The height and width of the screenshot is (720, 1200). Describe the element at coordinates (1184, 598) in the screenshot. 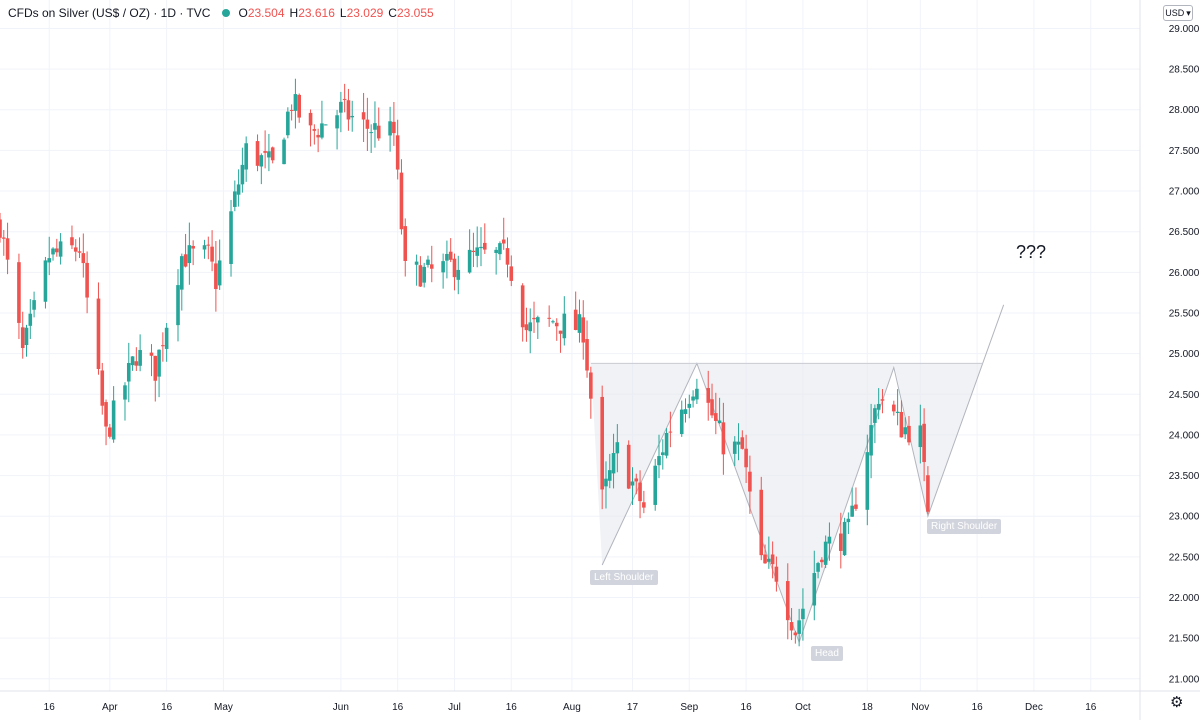

I see `price-tick-label: 22.000` at that location.